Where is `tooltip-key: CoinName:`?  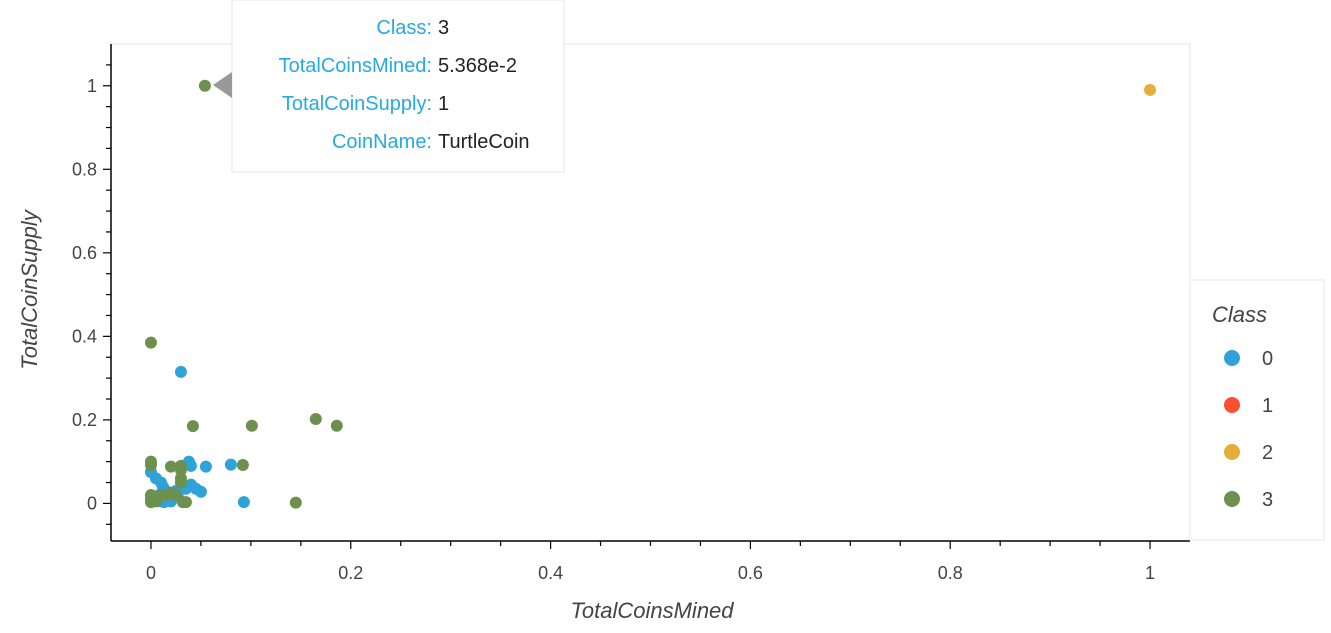
tooltip-key: CoinName: is located at coordinates (382, 142).